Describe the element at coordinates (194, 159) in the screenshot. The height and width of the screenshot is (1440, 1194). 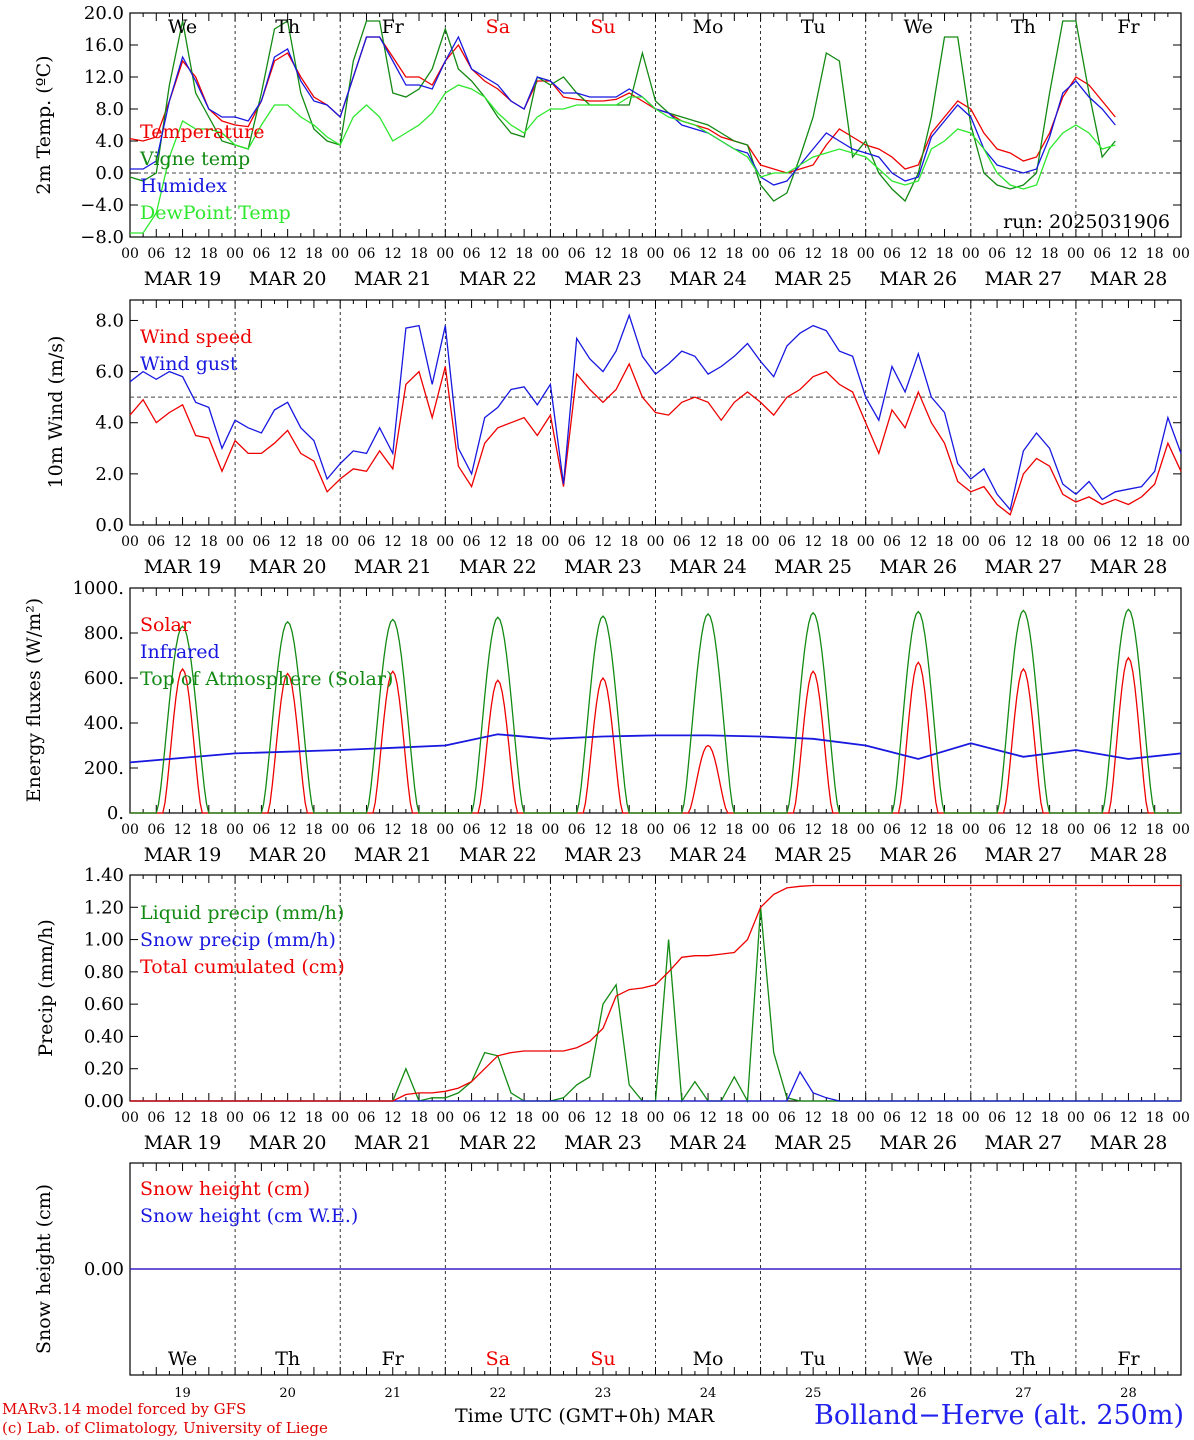
I see `legend-entry: Vigne temp` at that location.